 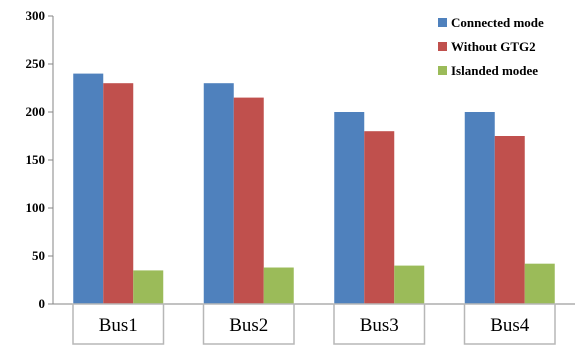 I want to click on legend-label: Without GTG2, so click(x=493, y=46).